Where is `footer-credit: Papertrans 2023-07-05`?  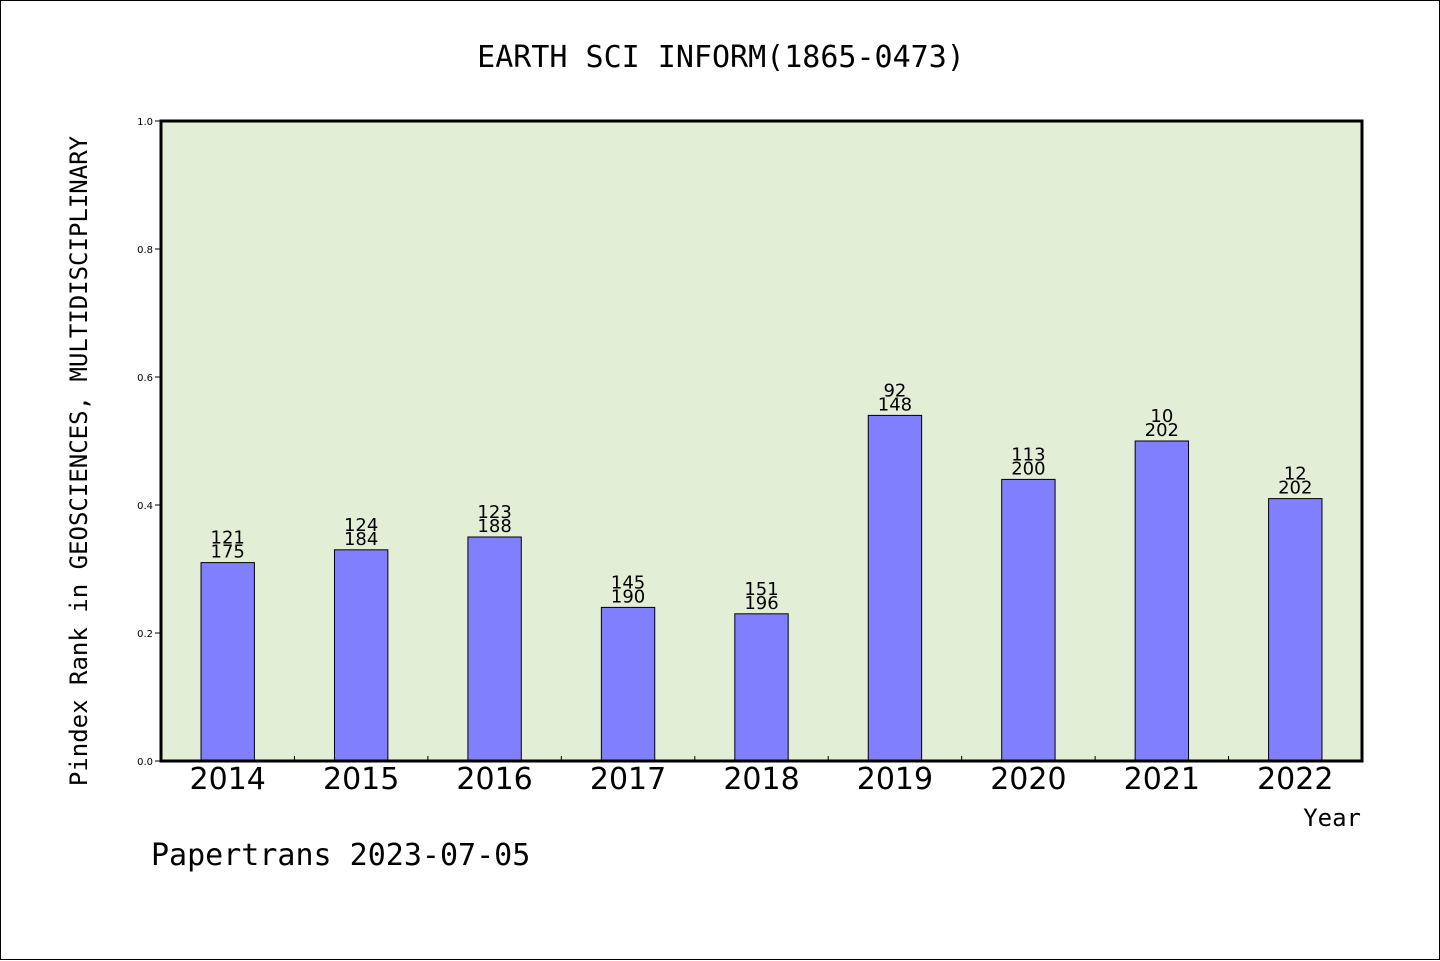
footer-credit: Papertrans 2023-07-05 is located at coordinates (340, 855).